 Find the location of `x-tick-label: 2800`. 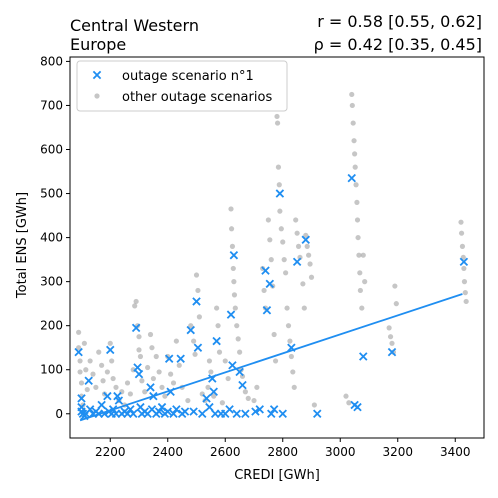

x-tick-label: 2800 is located at coordinates (282, 452).